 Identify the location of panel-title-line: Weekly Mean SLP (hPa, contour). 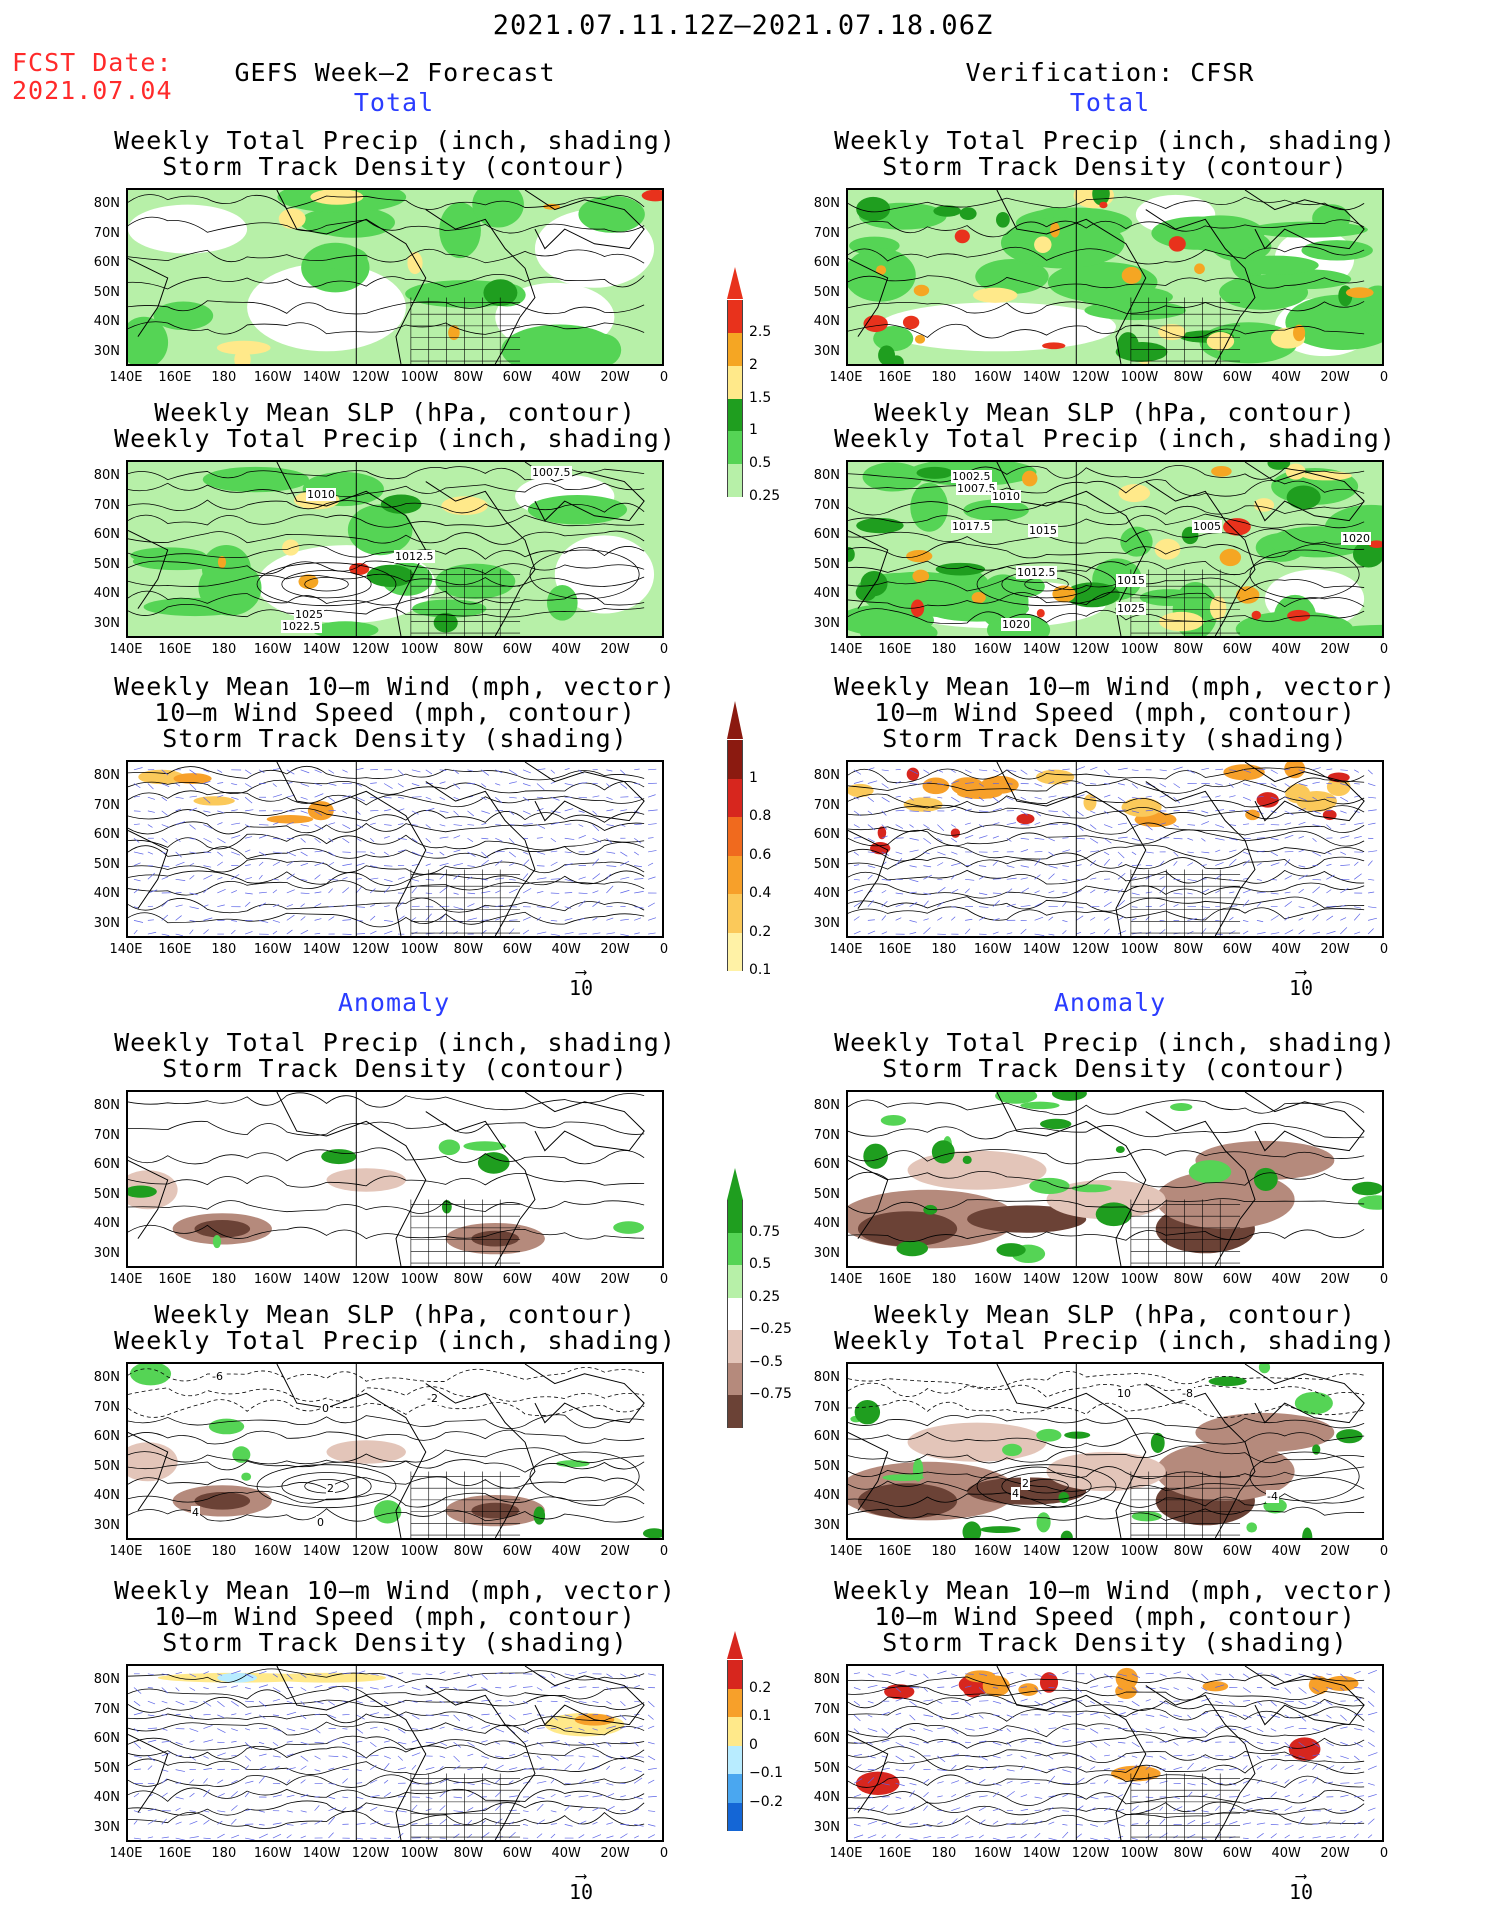
(395, 1314).